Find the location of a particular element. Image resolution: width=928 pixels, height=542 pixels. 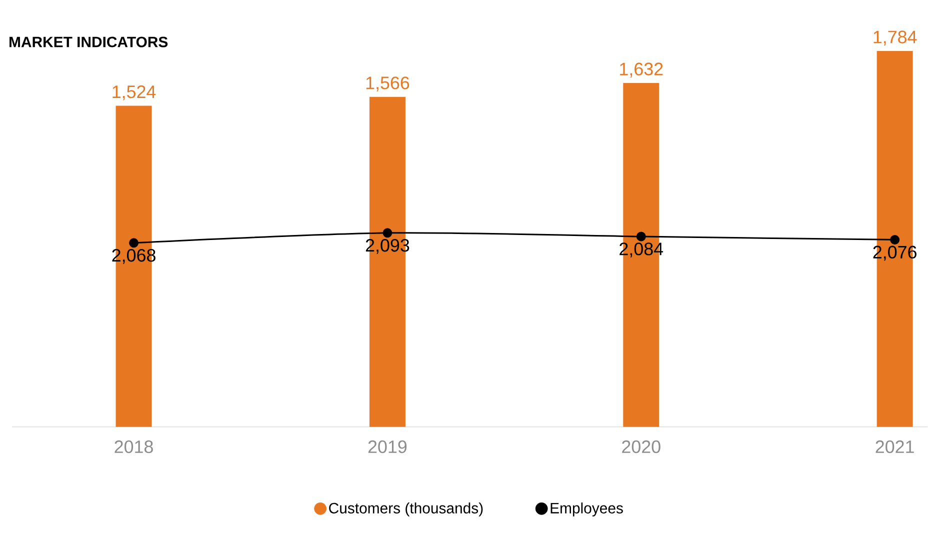

legend-label: Customers (thousands) is located at coordinates (406, 509).